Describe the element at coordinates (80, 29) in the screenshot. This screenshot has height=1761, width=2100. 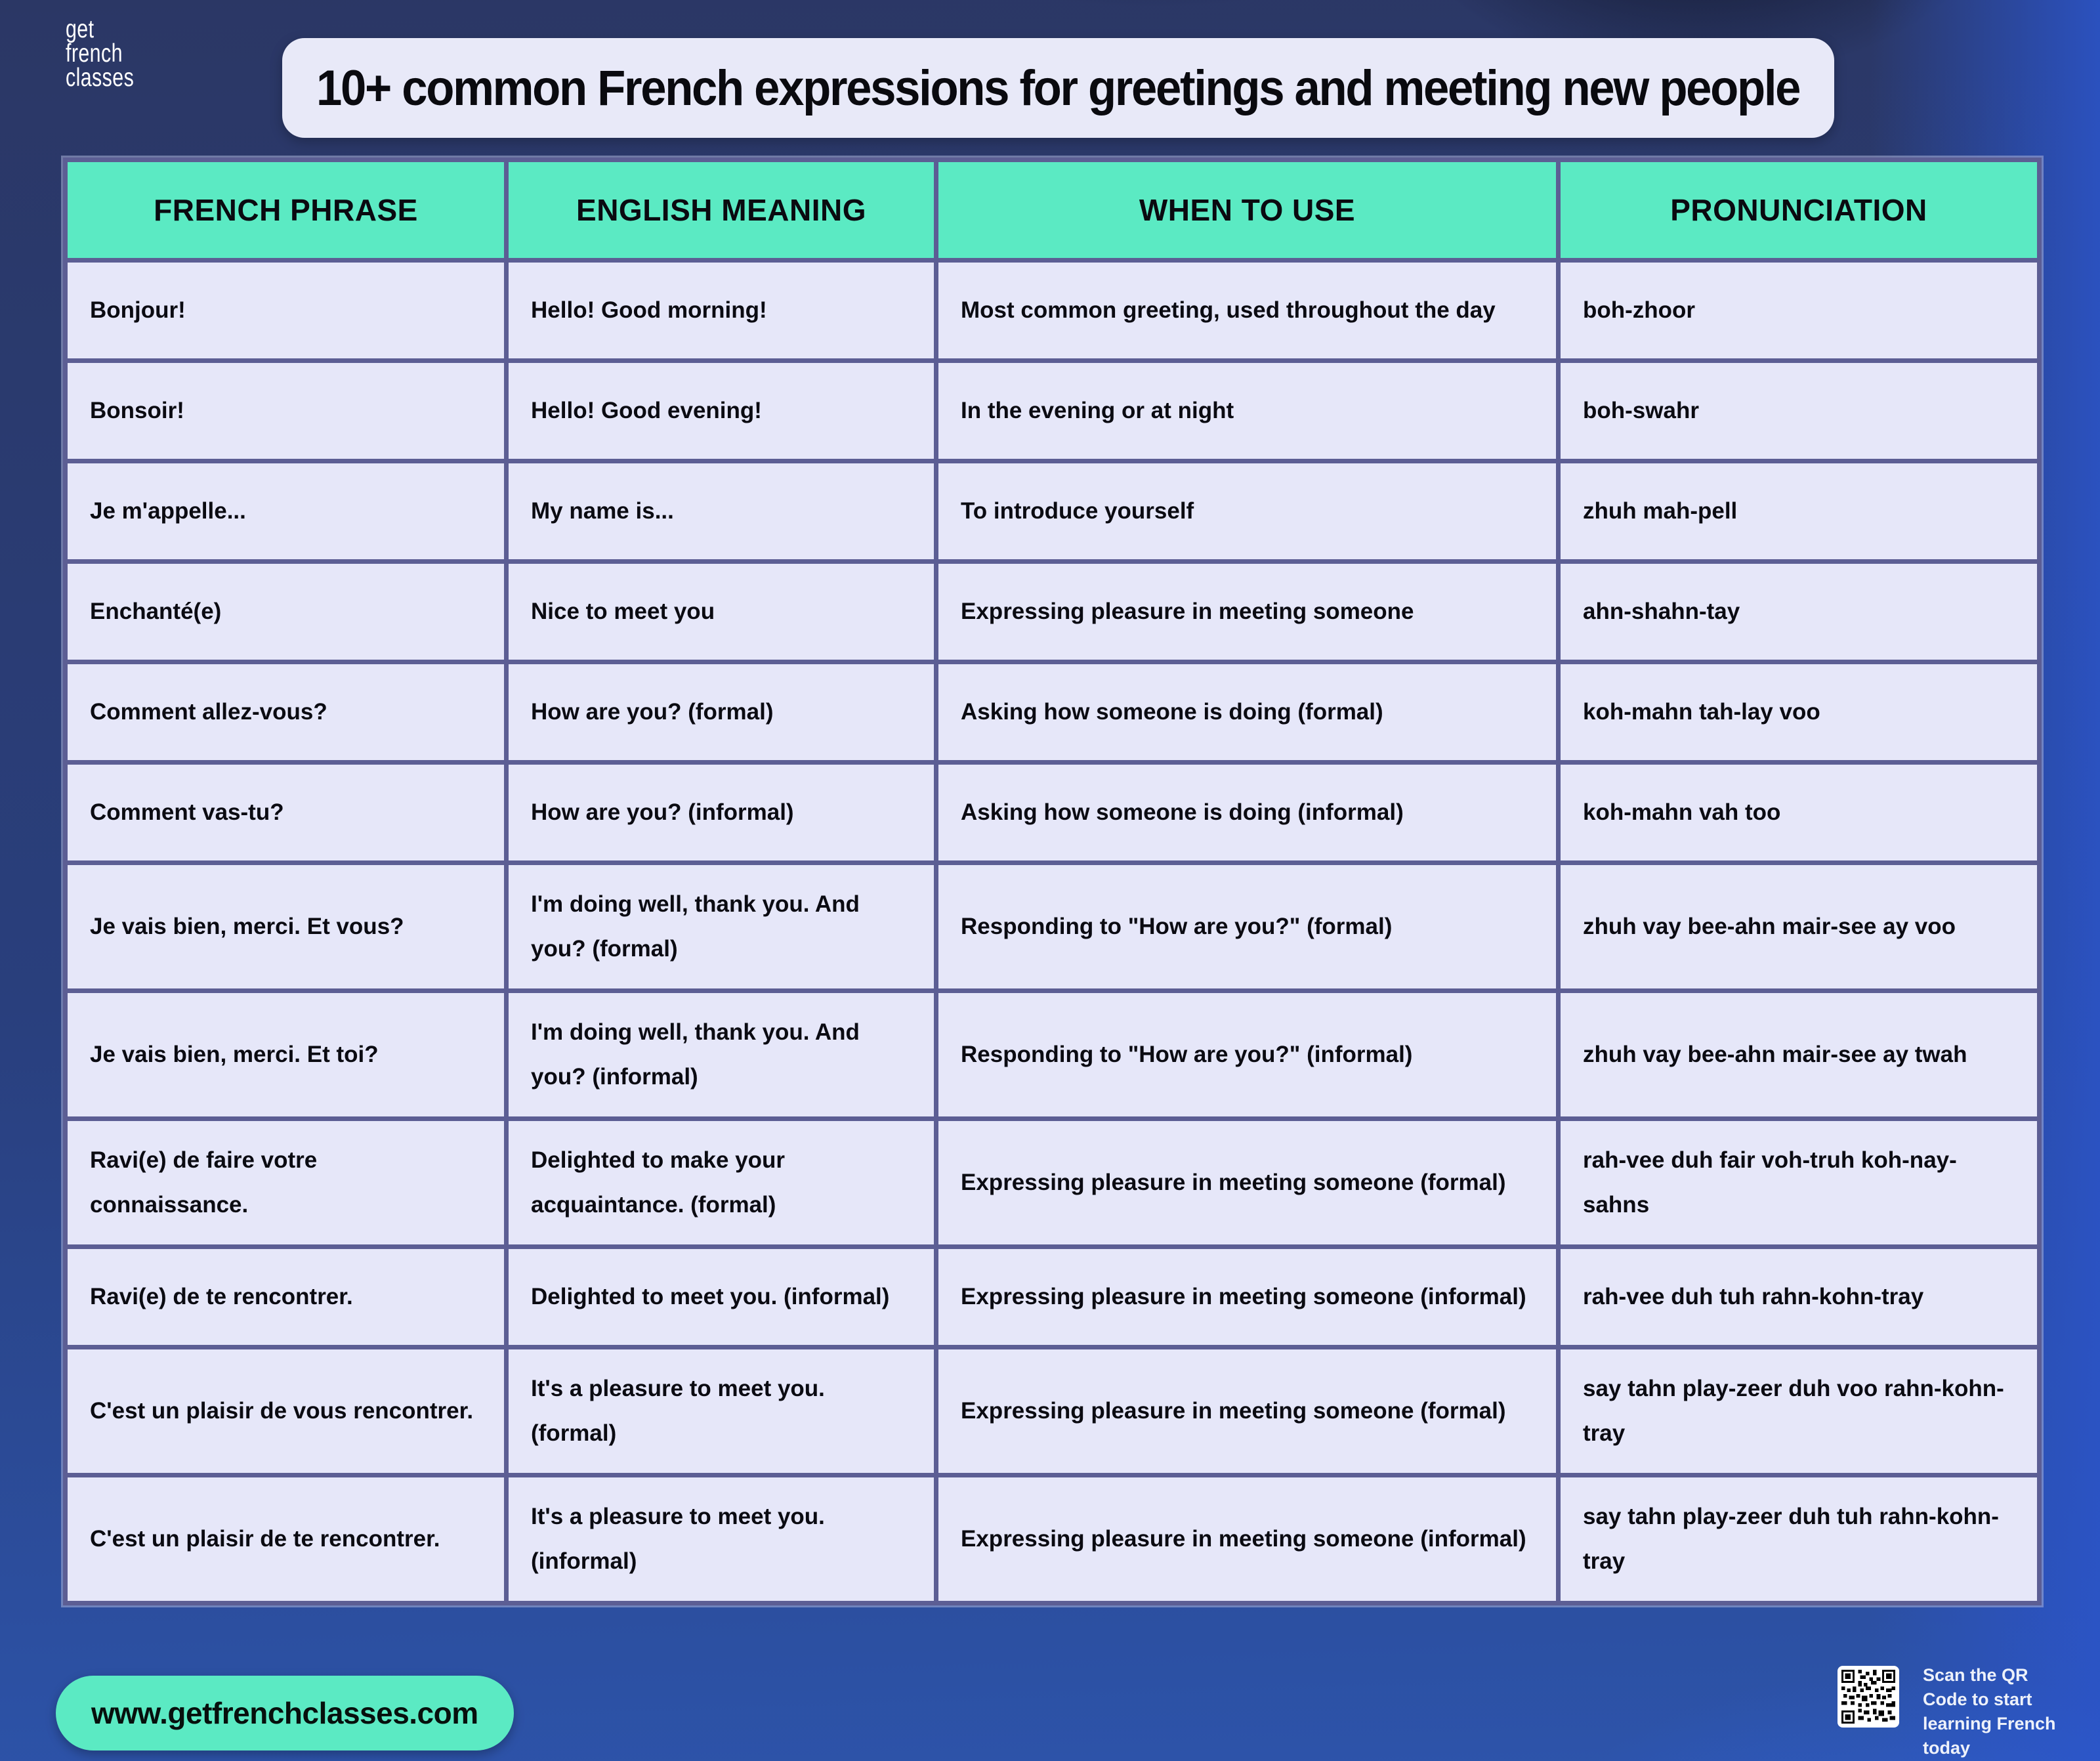
I see `brand-logo-line: get` at that location.